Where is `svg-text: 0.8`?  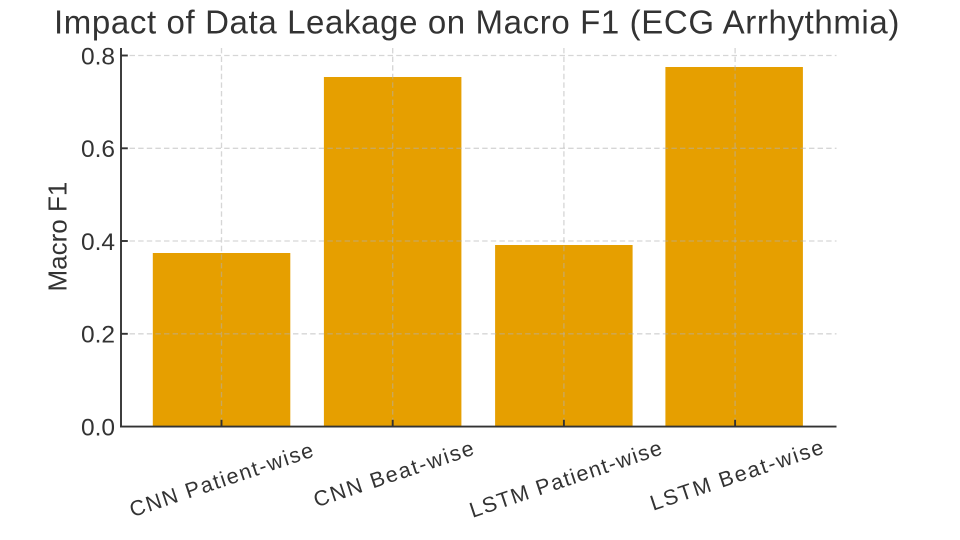 svg-text: 0.8 is located at coordinates (98, 56).